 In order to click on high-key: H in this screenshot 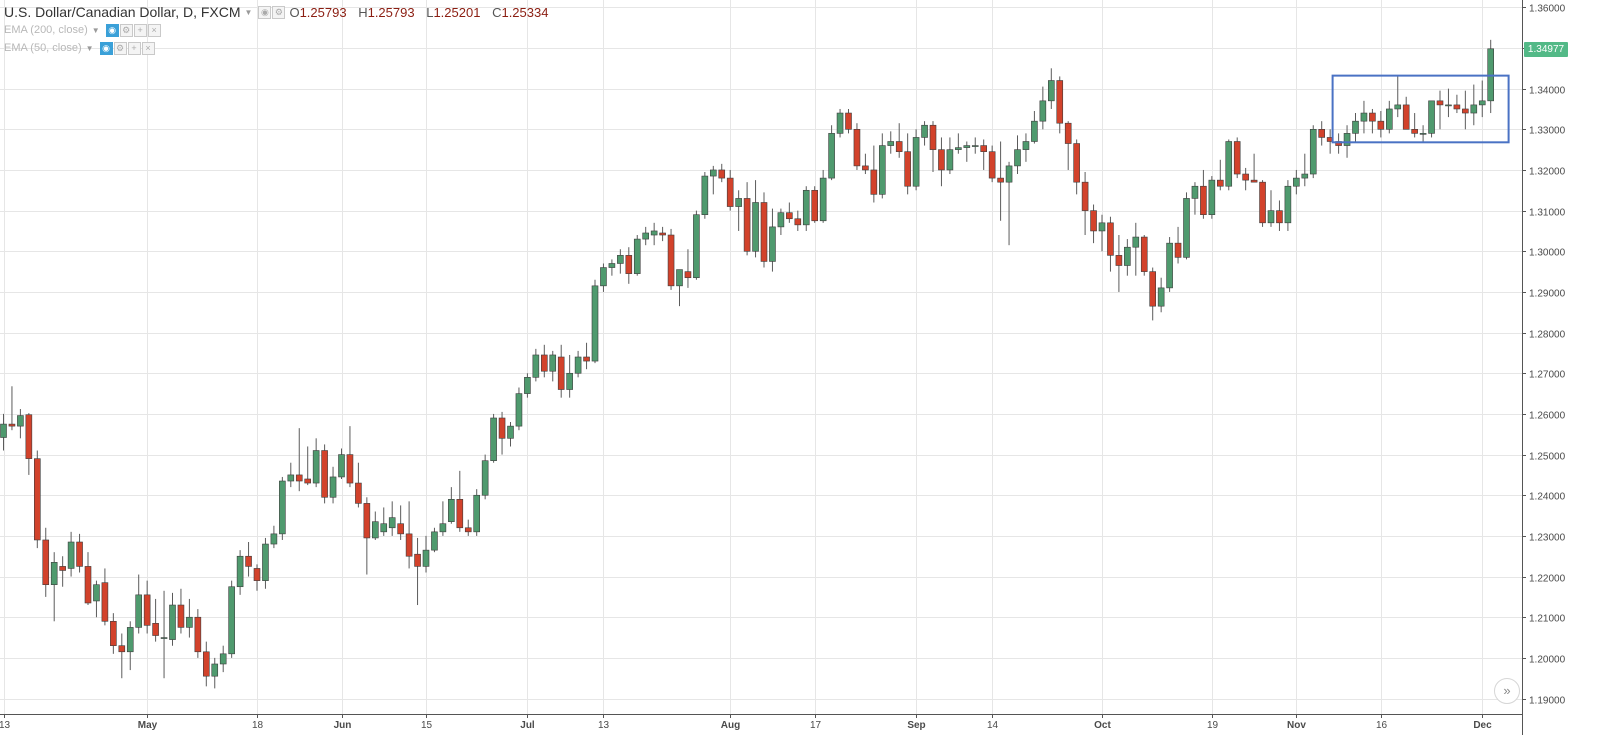, I will do `click(363, 12)`.